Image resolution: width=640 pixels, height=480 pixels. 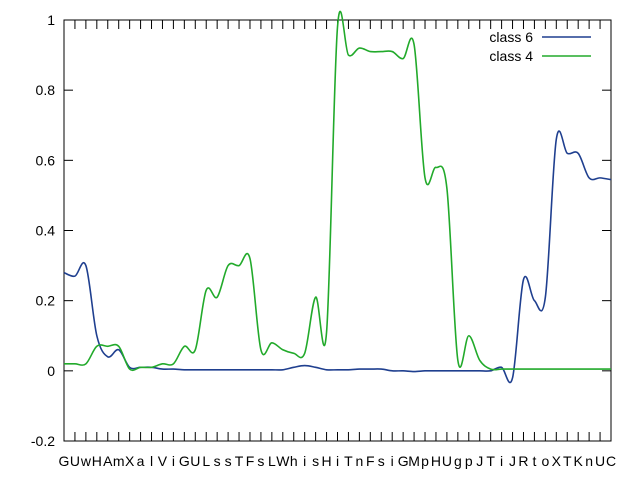 What do you see at coordinates (414, 461) in the screenshot?
I see `x-tick-label: M` at bounding box center [414, 461].